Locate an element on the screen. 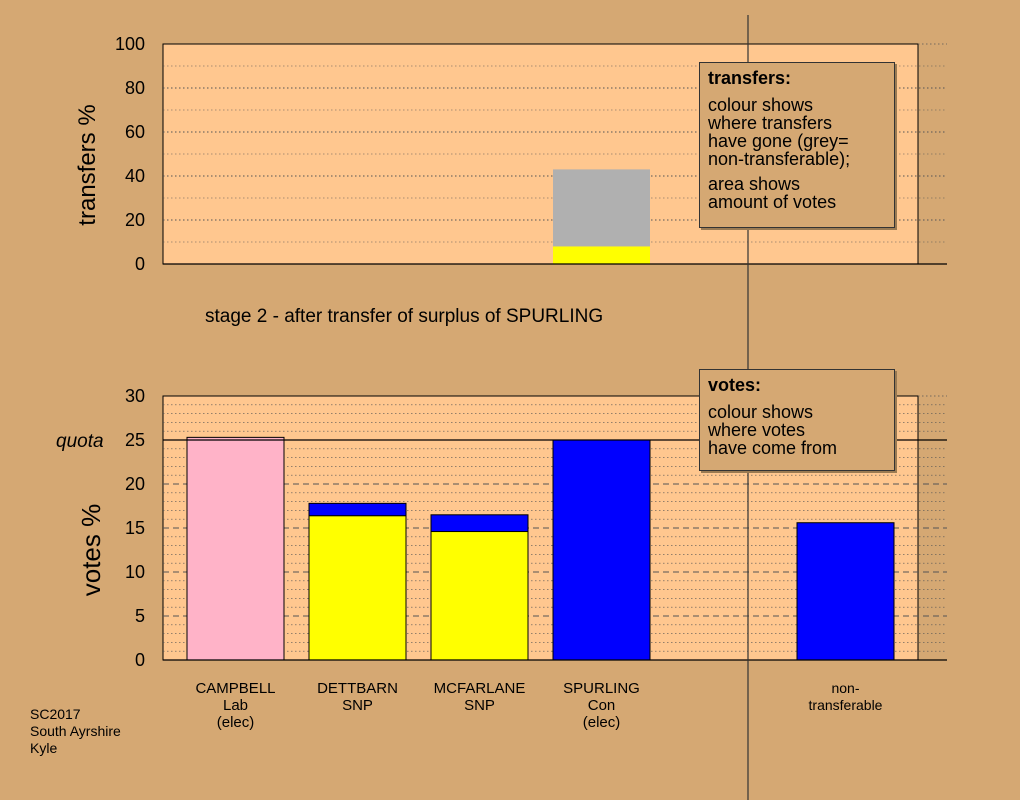  x-category-label: SPURLING Con (elec) is located at coordinates (601, 705).